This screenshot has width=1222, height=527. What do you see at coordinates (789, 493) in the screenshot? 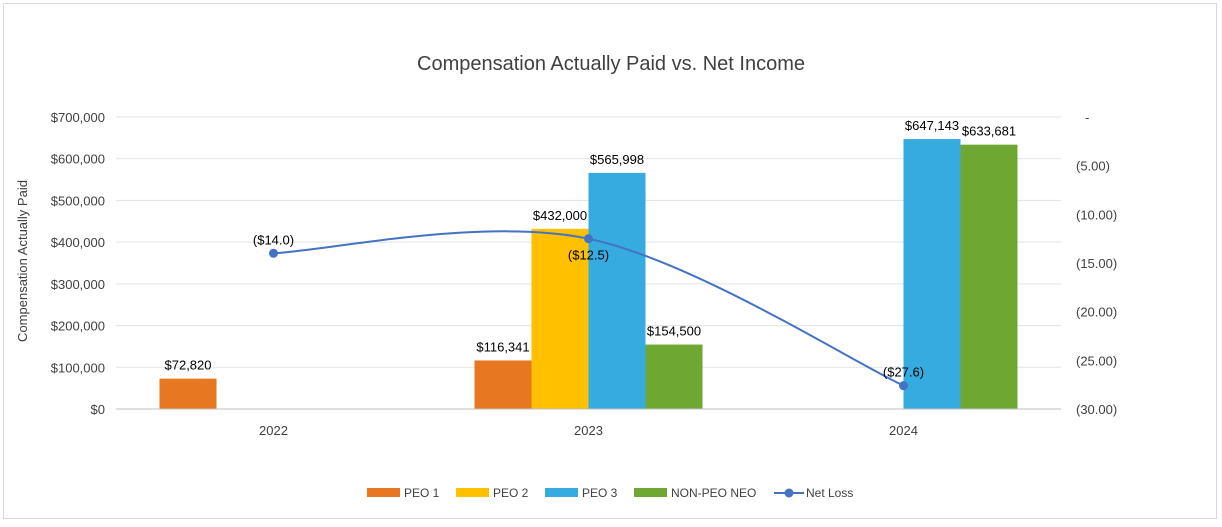
I see `legend-line-marker` at bounding box center [789, 493].